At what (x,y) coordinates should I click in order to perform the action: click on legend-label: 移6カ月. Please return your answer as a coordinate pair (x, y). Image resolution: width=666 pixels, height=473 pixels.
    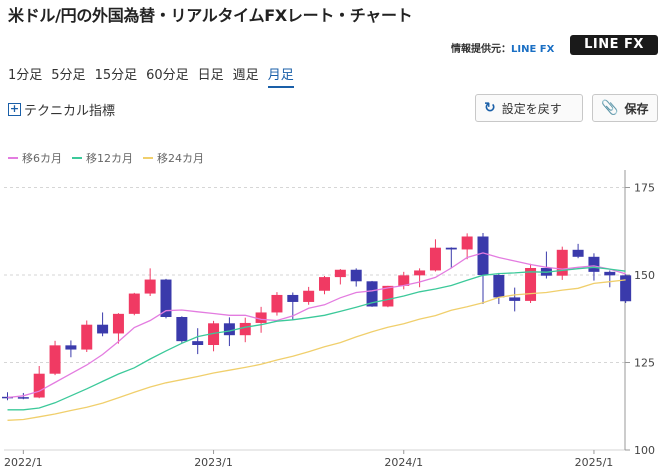
    Looking at the image, I should click on (42, 158).